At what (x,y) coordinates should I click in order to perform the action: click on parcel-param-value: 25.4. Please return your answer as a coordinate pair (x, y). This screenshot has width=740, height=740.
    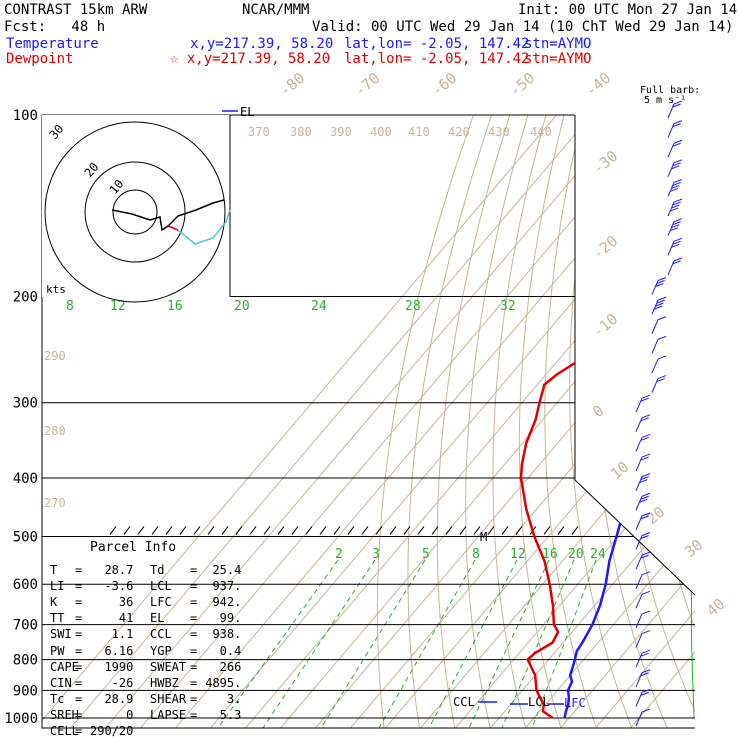
    Looking at the image, I should click on (220, 570).